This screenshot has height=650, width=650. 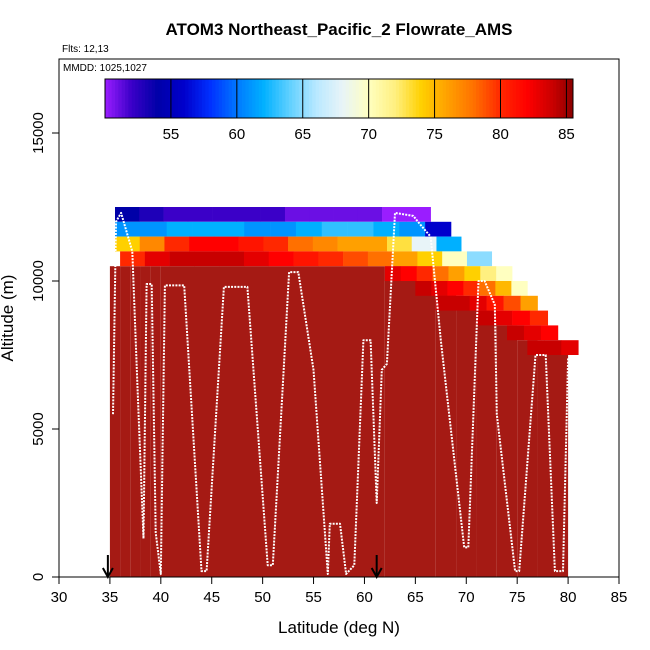 What do you see at coordinates (364, 597) in the screenshot?
I see `x-tick-label: 60` at bounding box center [364, 597].